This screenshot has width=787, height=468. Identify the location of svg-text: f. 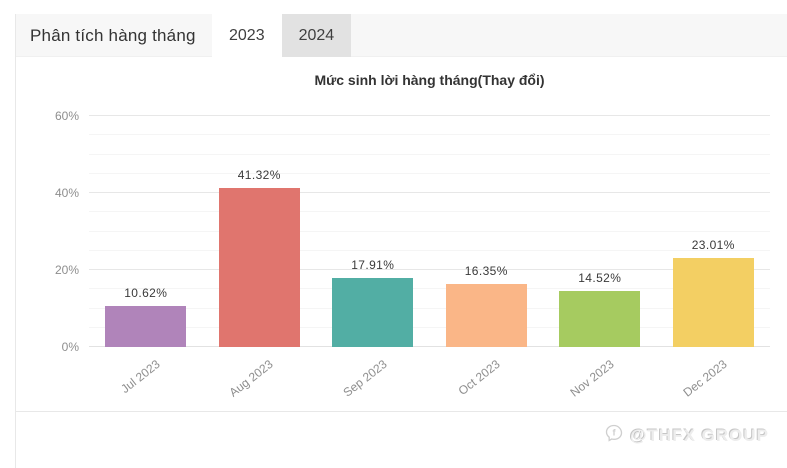
(614, 433).